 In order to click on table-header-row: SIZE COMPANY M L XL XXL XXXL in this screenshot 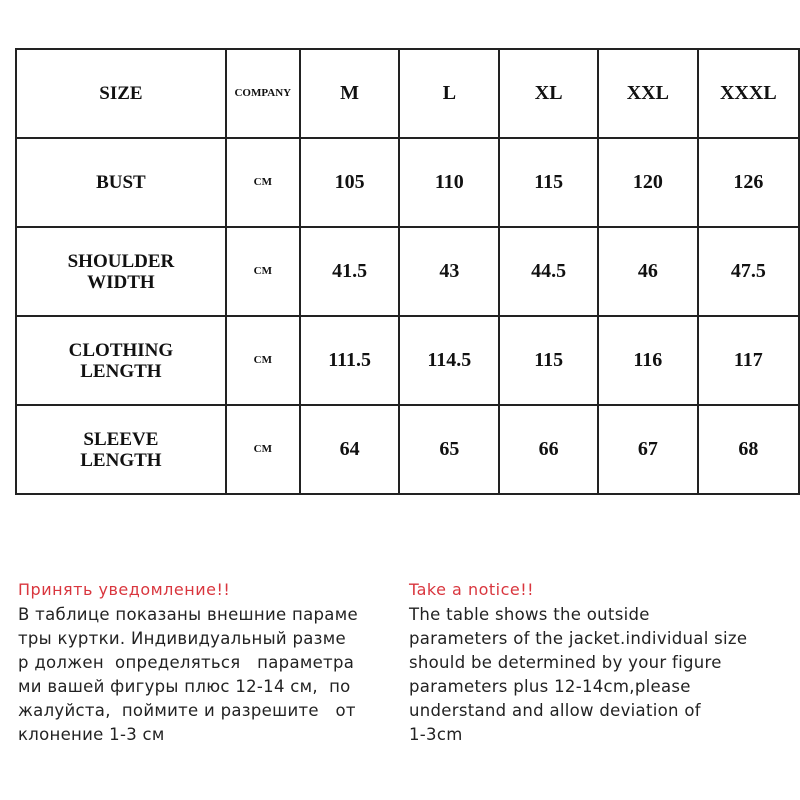, I will do `click(407, 93)`.